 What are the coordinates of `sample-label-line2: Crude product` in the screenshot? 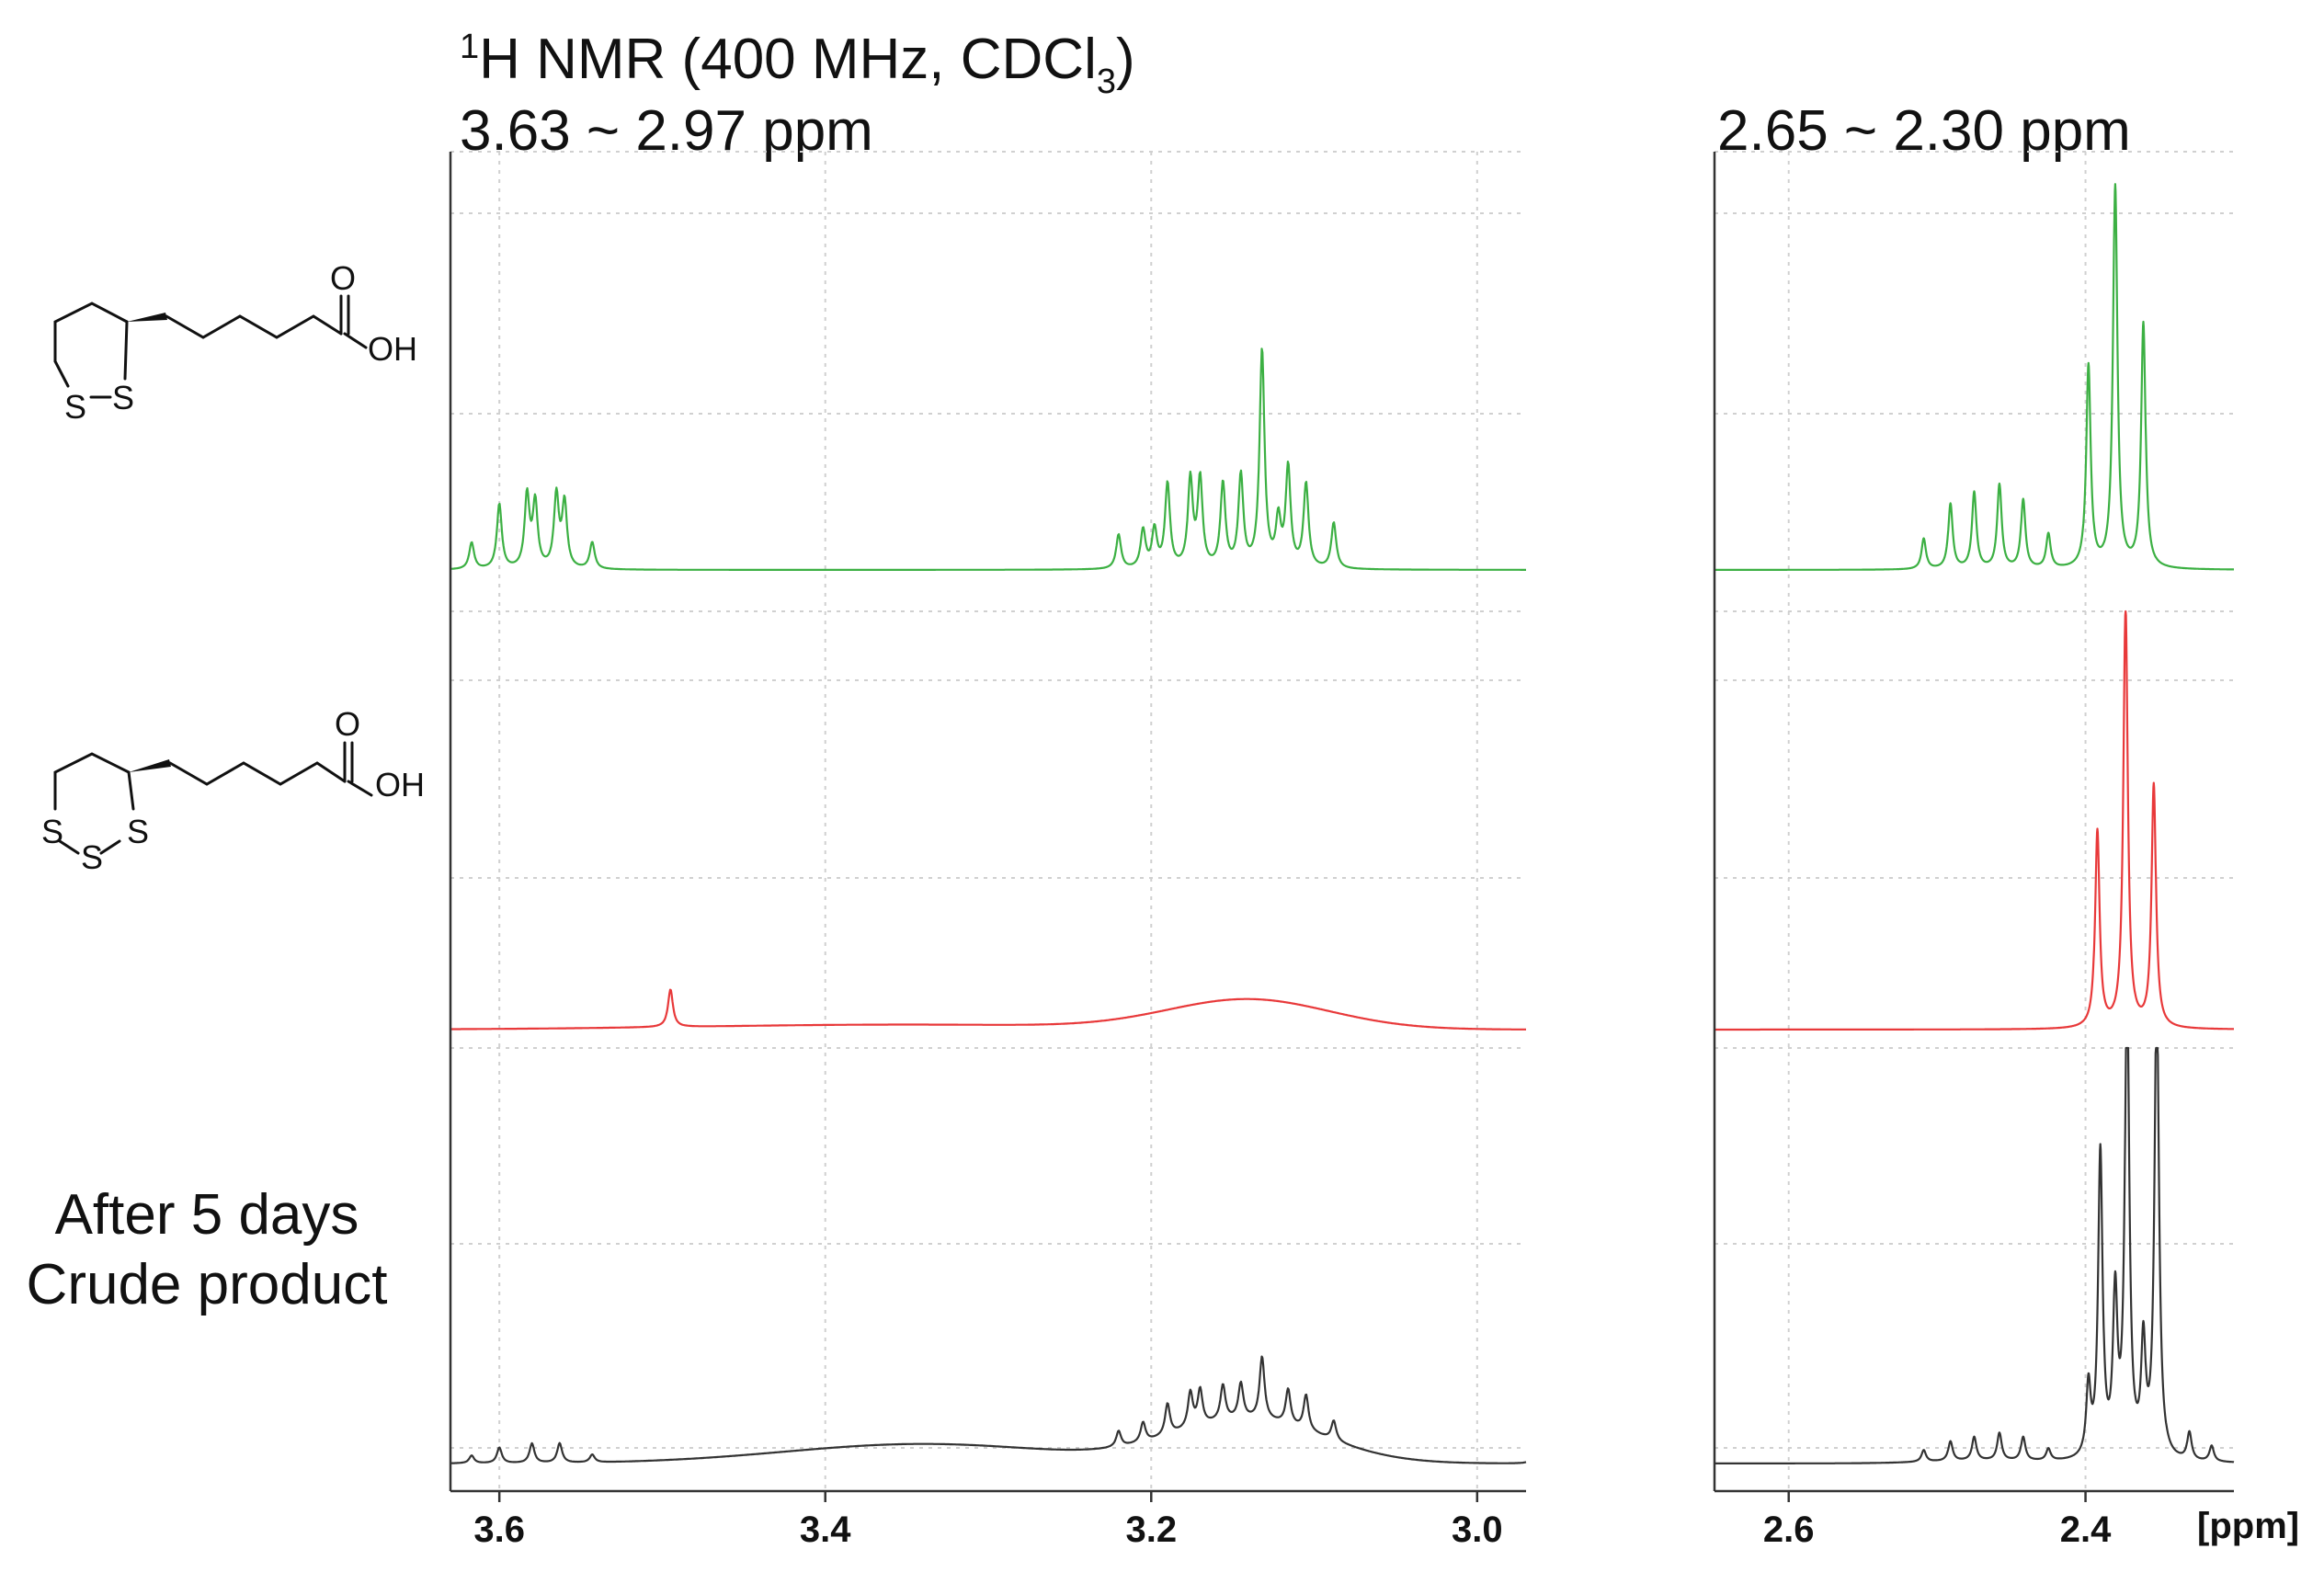 It's located at (208, 1284).